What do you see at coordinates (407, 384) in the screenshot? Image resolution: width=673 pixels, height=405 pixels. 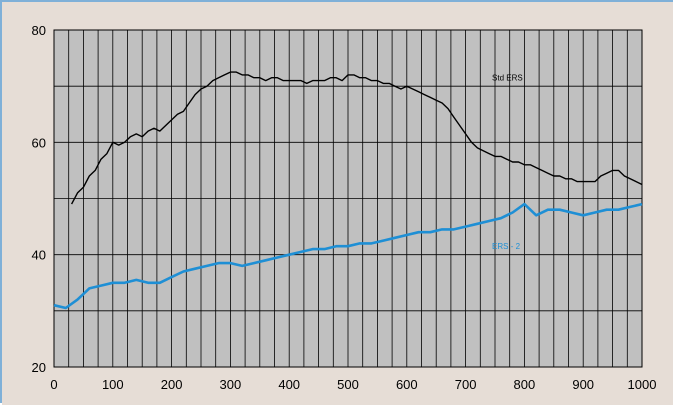 I see `x-tick-label: 600` at bounding box center [407, 384].